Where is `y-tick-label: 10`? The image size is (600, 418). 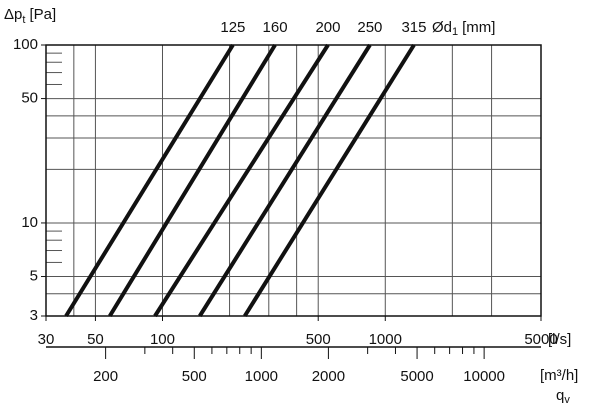
y-tick-label: 10 is located at coordinates (29, 222).